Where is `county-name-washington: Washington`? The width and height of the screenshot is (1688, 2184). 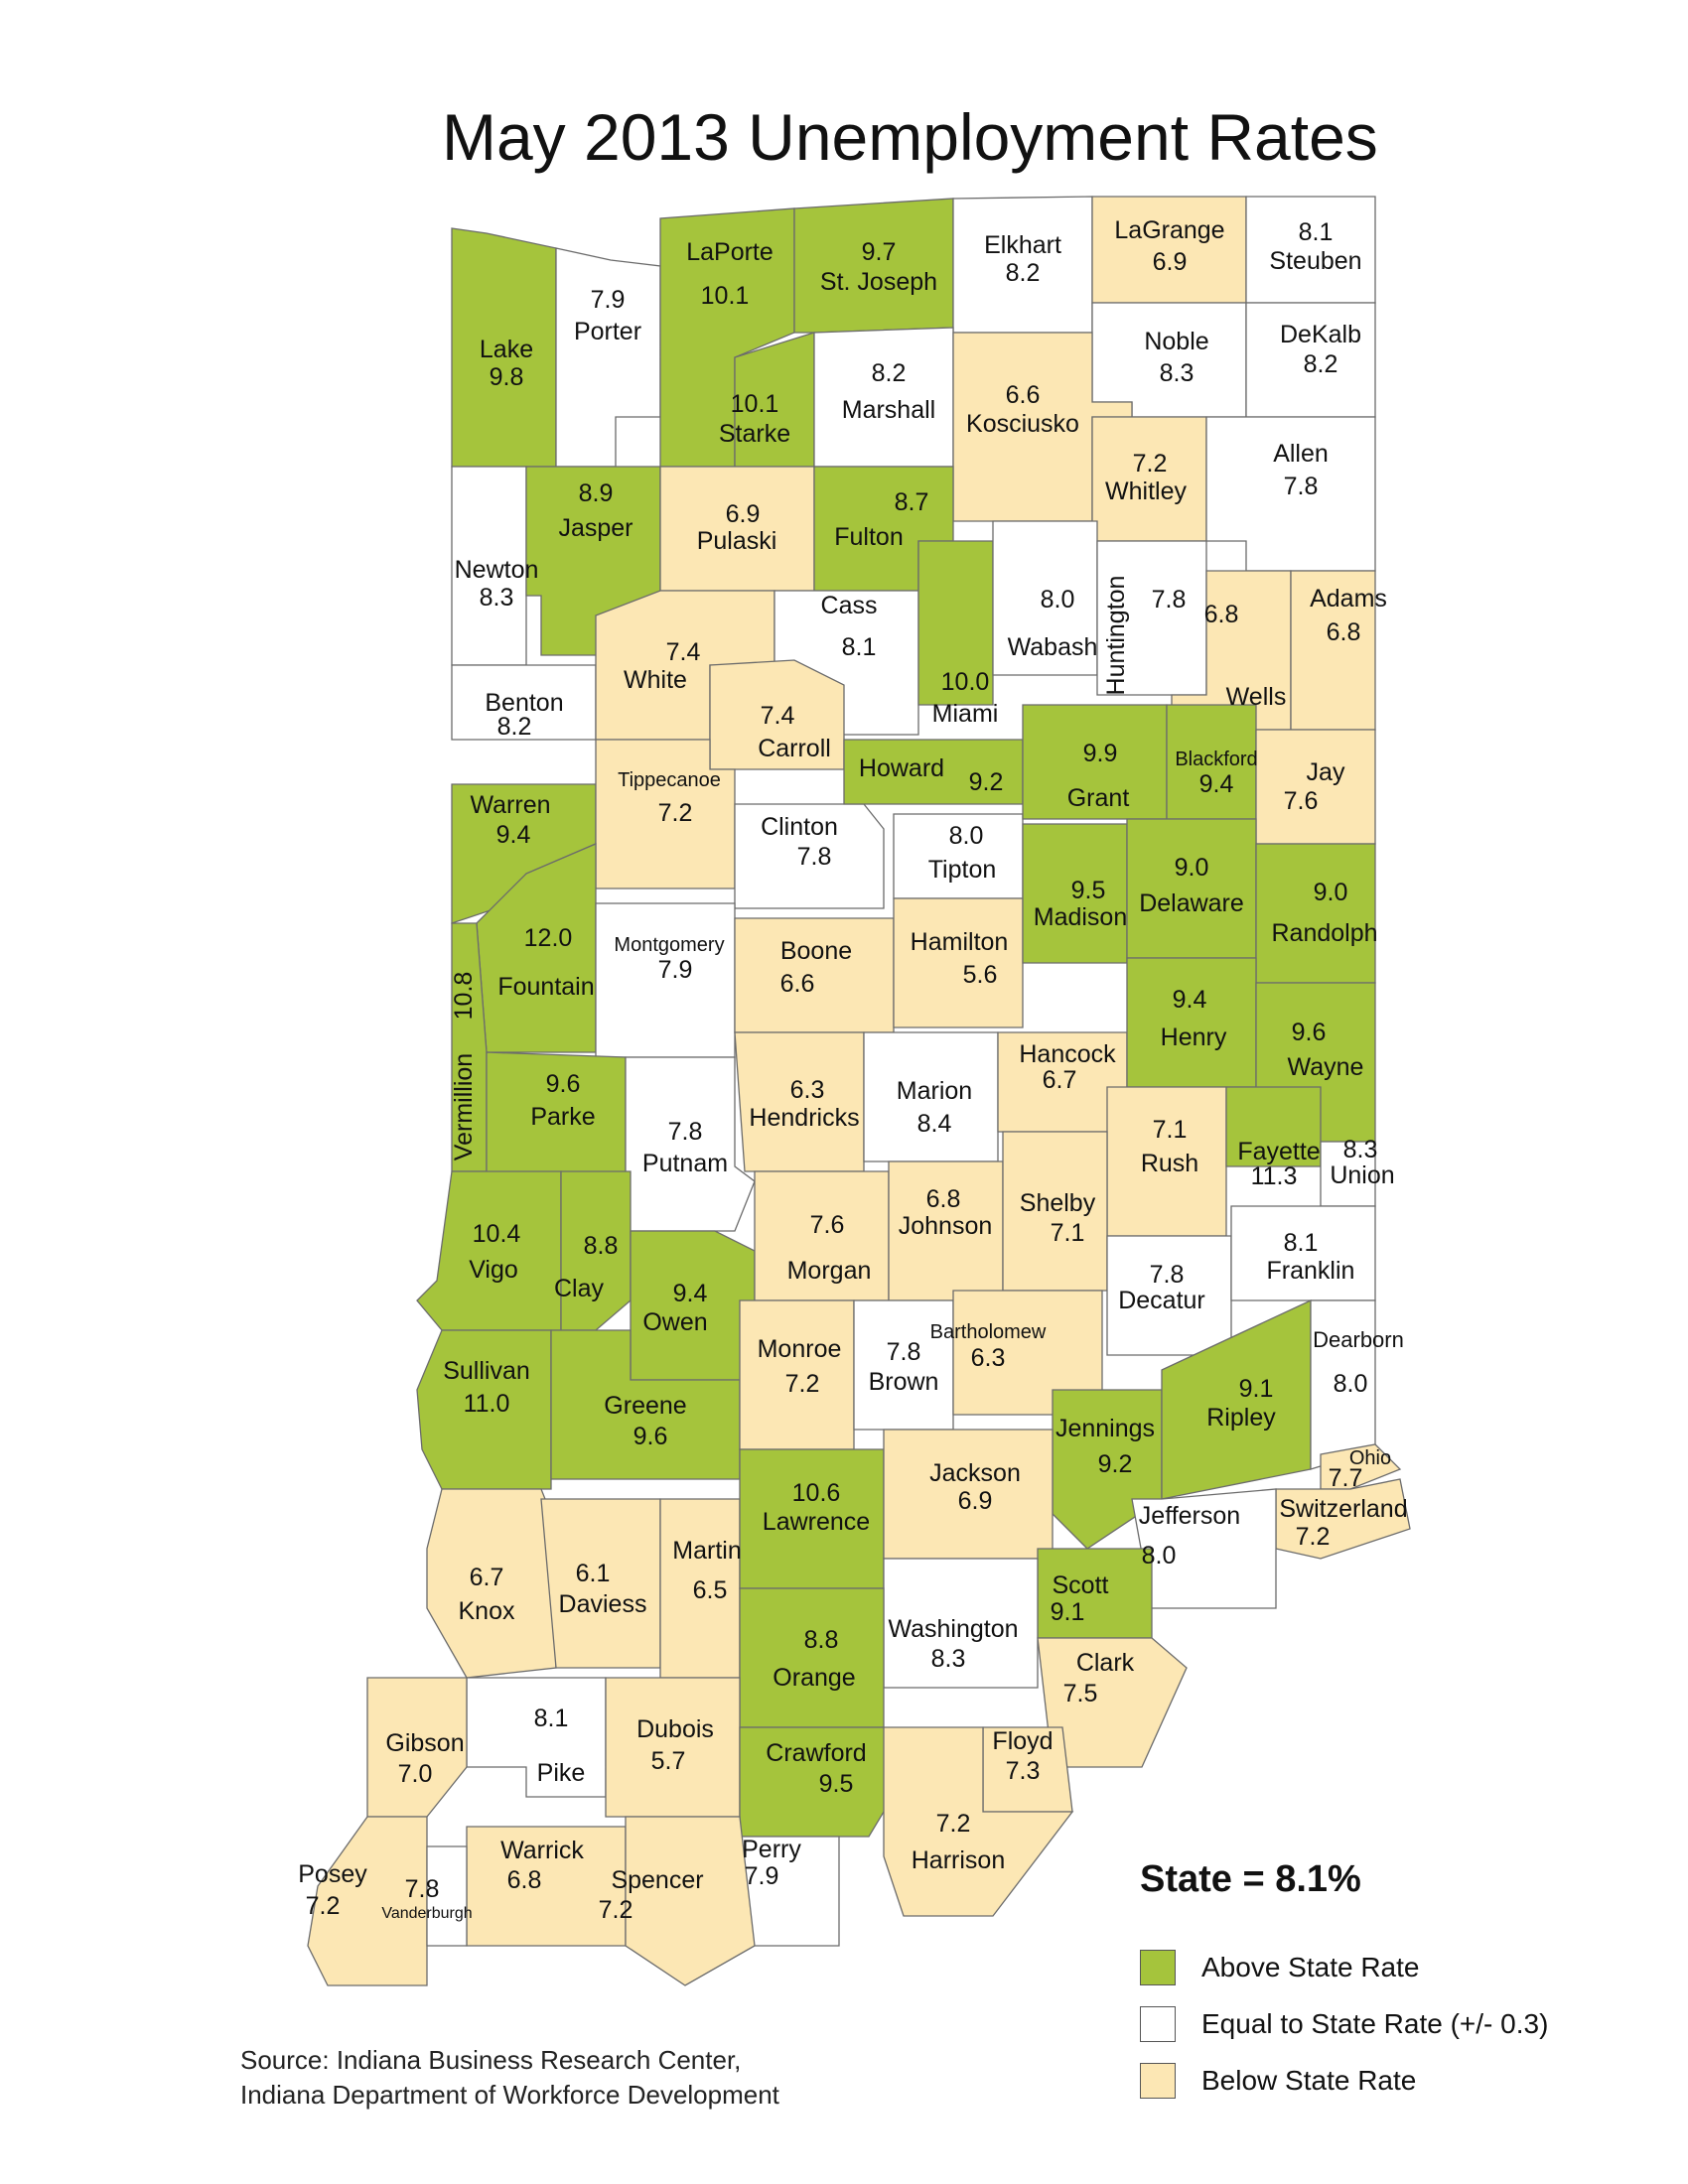
county-name-washington: Washington is located at coordinates (953, 1629).